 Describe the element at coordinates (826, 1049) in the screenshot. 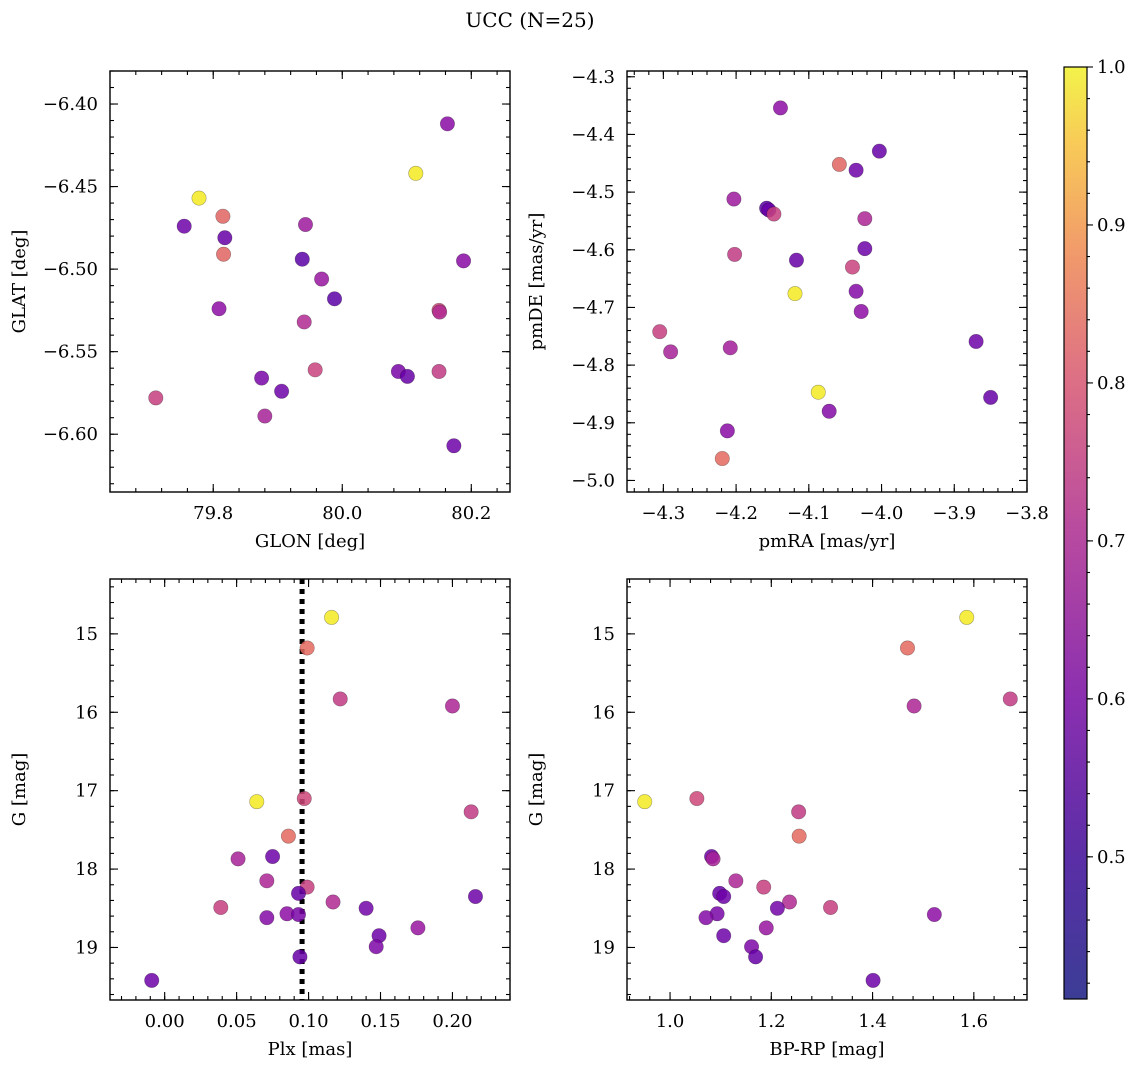

I see `x-axis-label: BP-RP [mag]` at that location.